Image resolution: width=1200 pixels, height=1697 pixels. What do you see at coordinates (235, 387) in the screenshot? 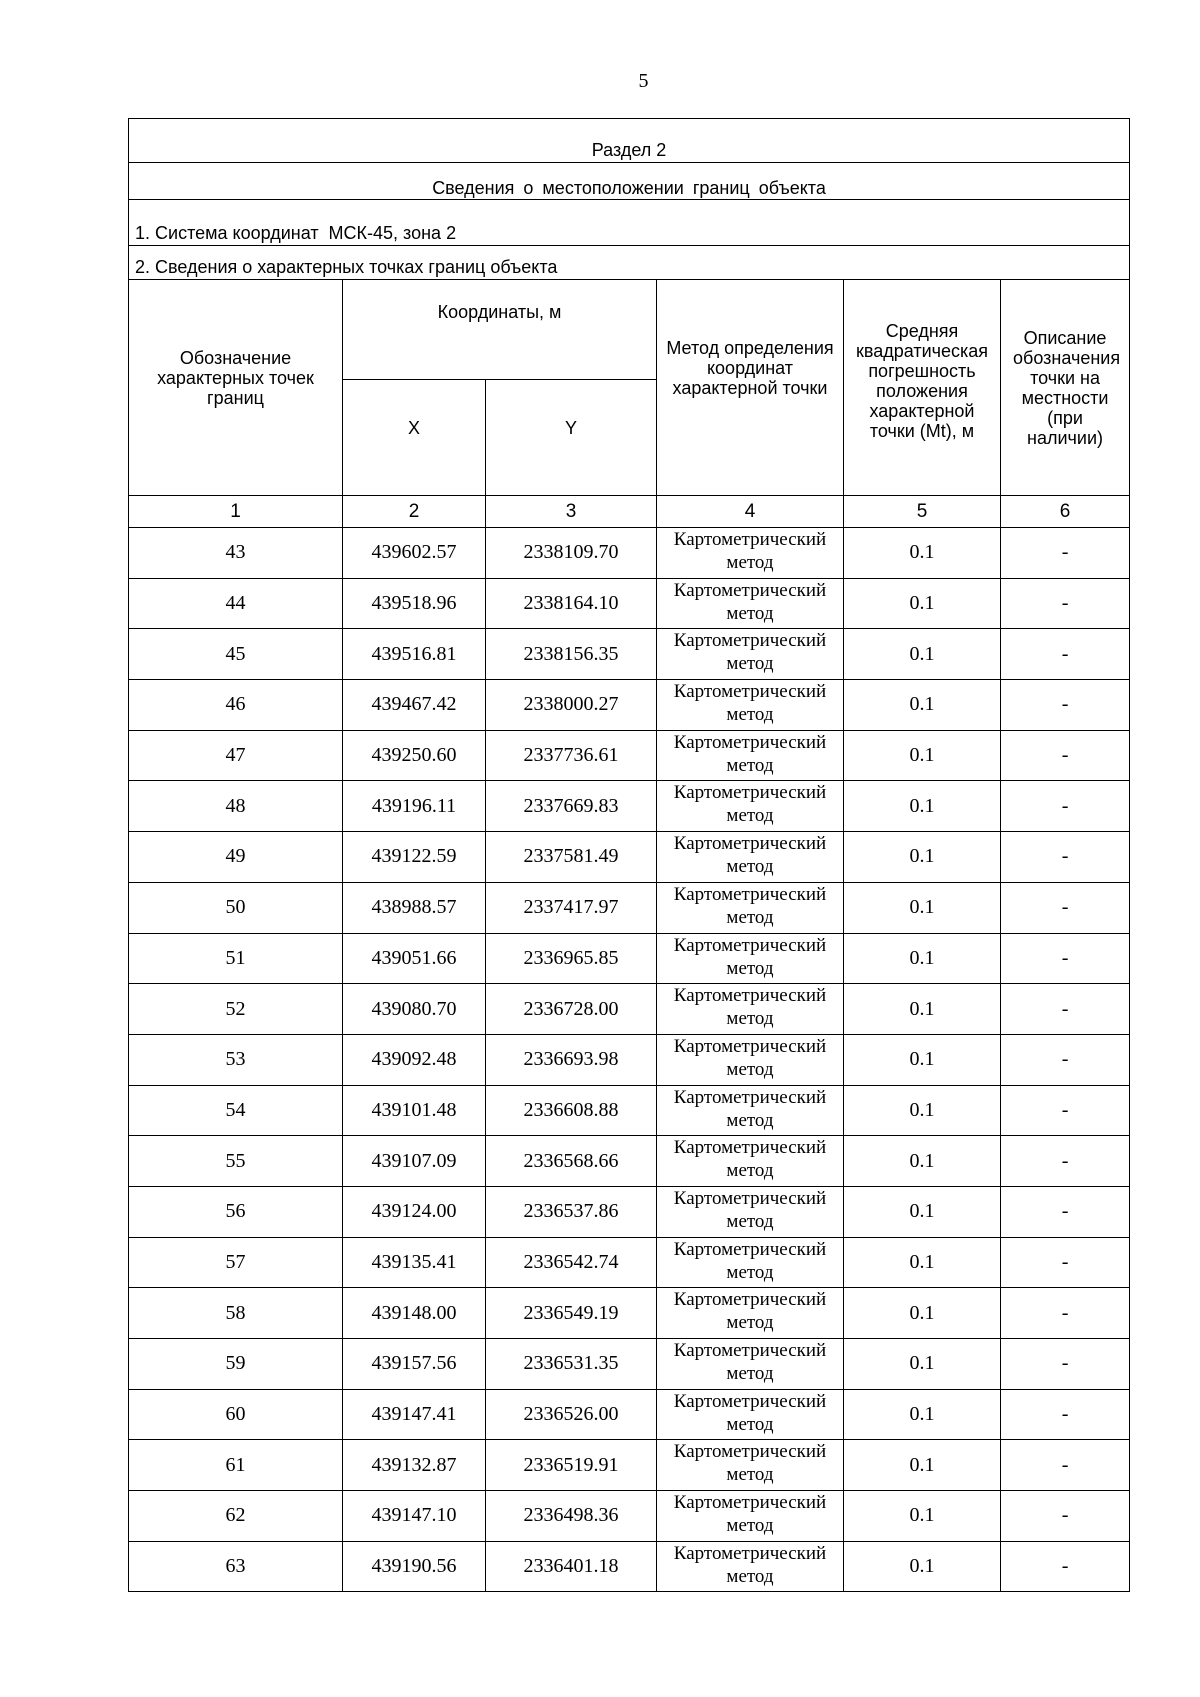
I see `header-designation: Обозначение характерных точек границ` at bounding box center [235, 387].